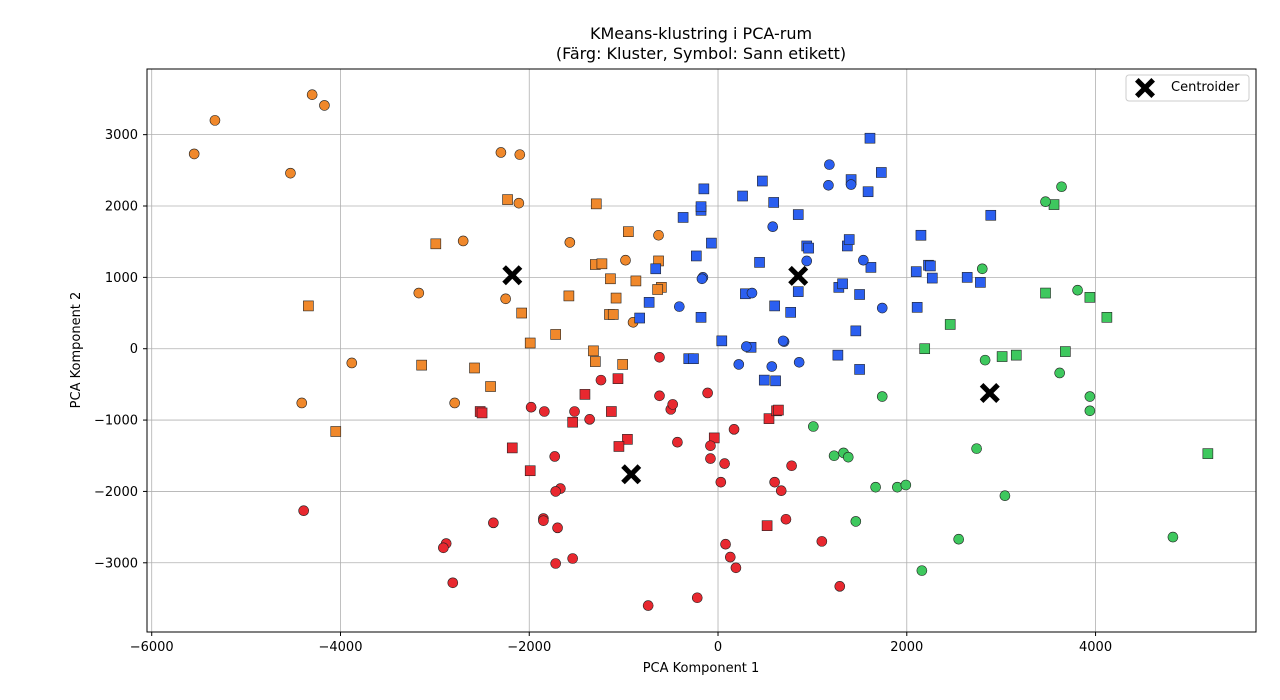  I want to click on chart-title-line2: (Färg: Kluster, Symbol: Sann etikett), so click(701, 53).